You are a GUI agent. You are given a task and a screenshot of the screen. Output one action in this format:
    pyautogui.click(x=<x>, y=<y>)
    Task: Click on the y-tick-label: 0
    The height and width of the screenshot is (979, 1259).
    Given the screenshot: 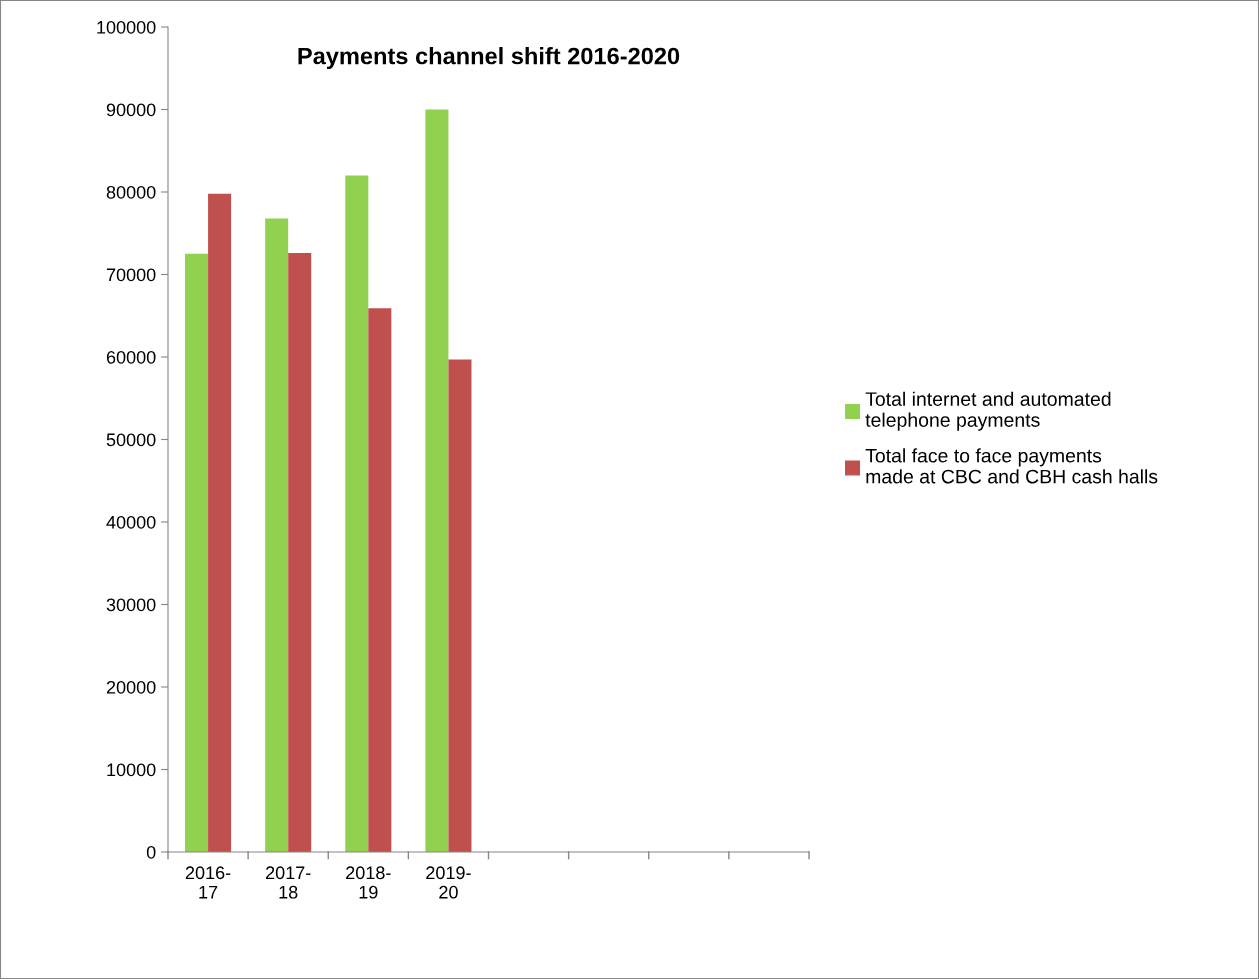 What is the action you would take?
    pyautogui.click(x=151, y=852)
    